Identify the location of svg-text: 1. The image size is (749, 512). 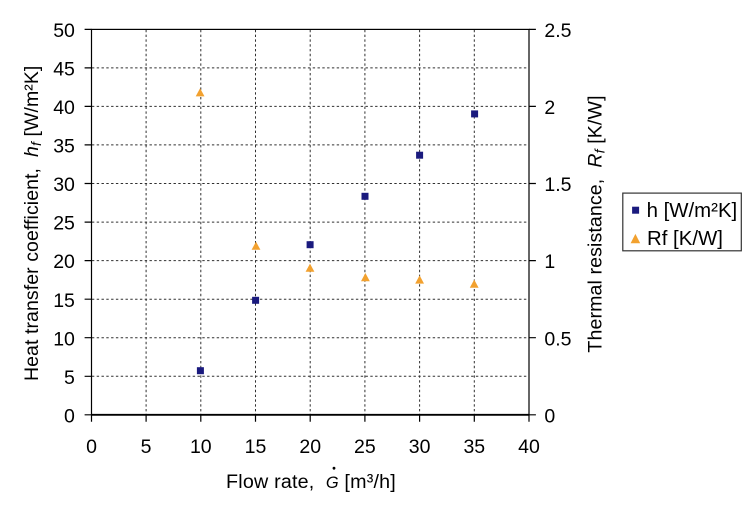
(549, 262).